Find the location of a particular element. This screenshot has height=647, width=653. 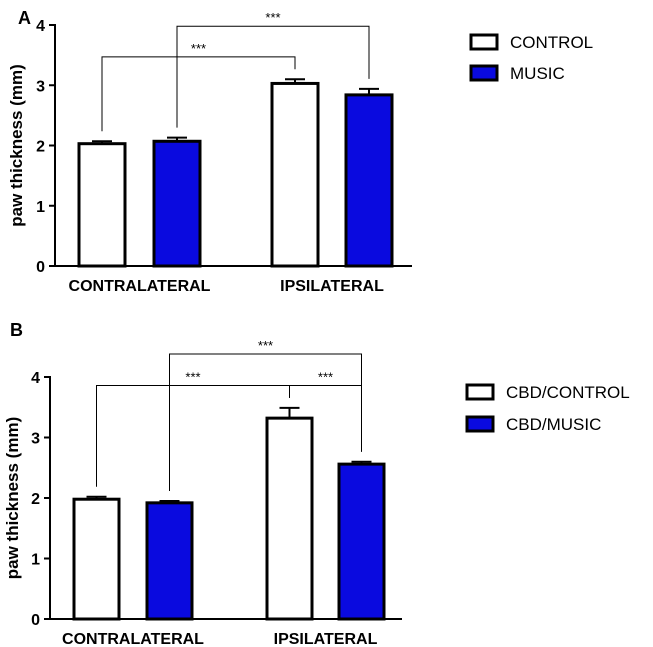

legend-label: CONTROL is located at coordinates (551, 42).